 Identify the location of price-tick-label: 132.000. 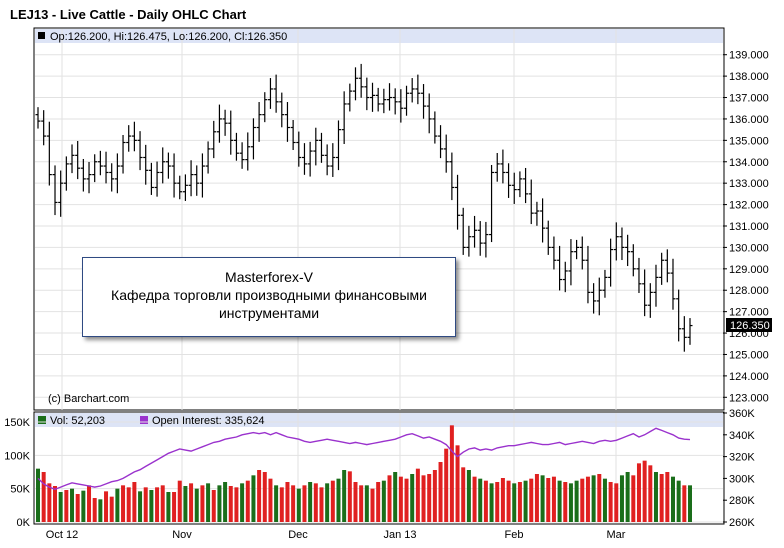
(749, 206).